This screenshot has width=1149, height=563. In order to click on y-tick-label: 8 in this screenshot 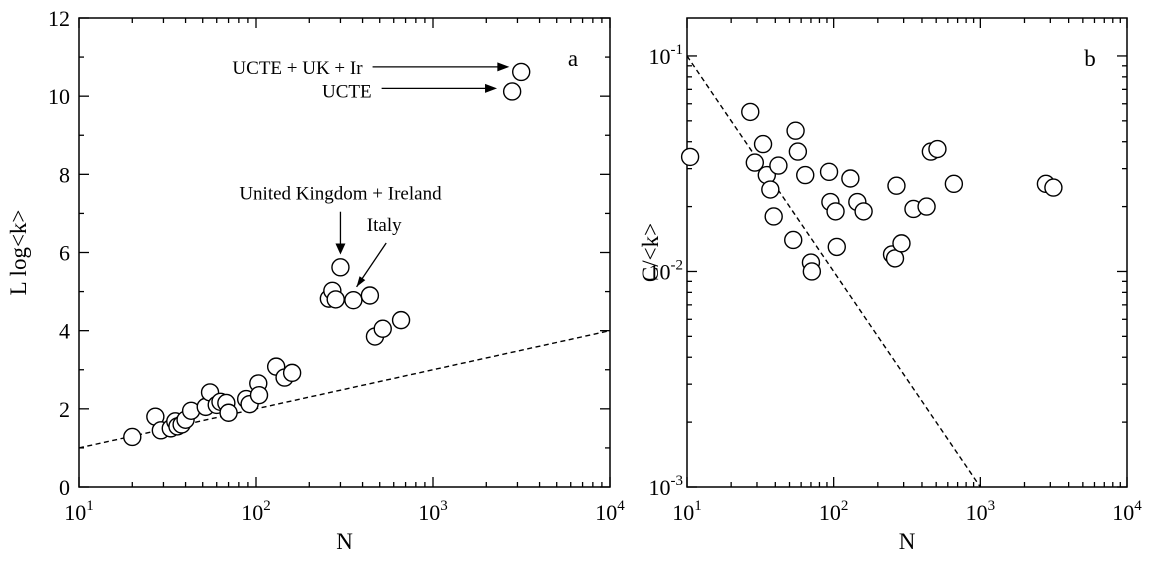, I will do `click(64, 174)`.